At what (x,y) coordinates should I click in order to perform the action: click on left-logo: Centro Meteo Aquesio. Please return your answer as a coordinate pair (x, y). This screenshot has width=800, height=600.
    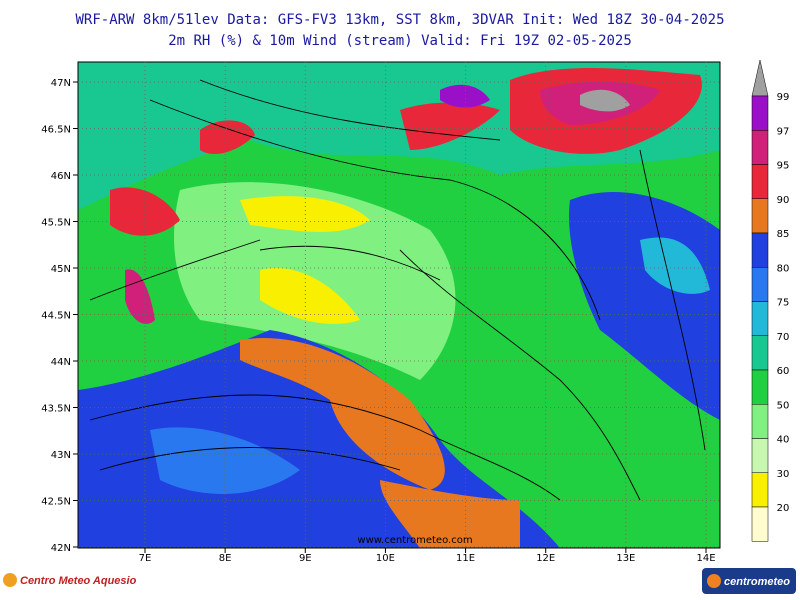
    Looking at the image, I should click on (78, 581).